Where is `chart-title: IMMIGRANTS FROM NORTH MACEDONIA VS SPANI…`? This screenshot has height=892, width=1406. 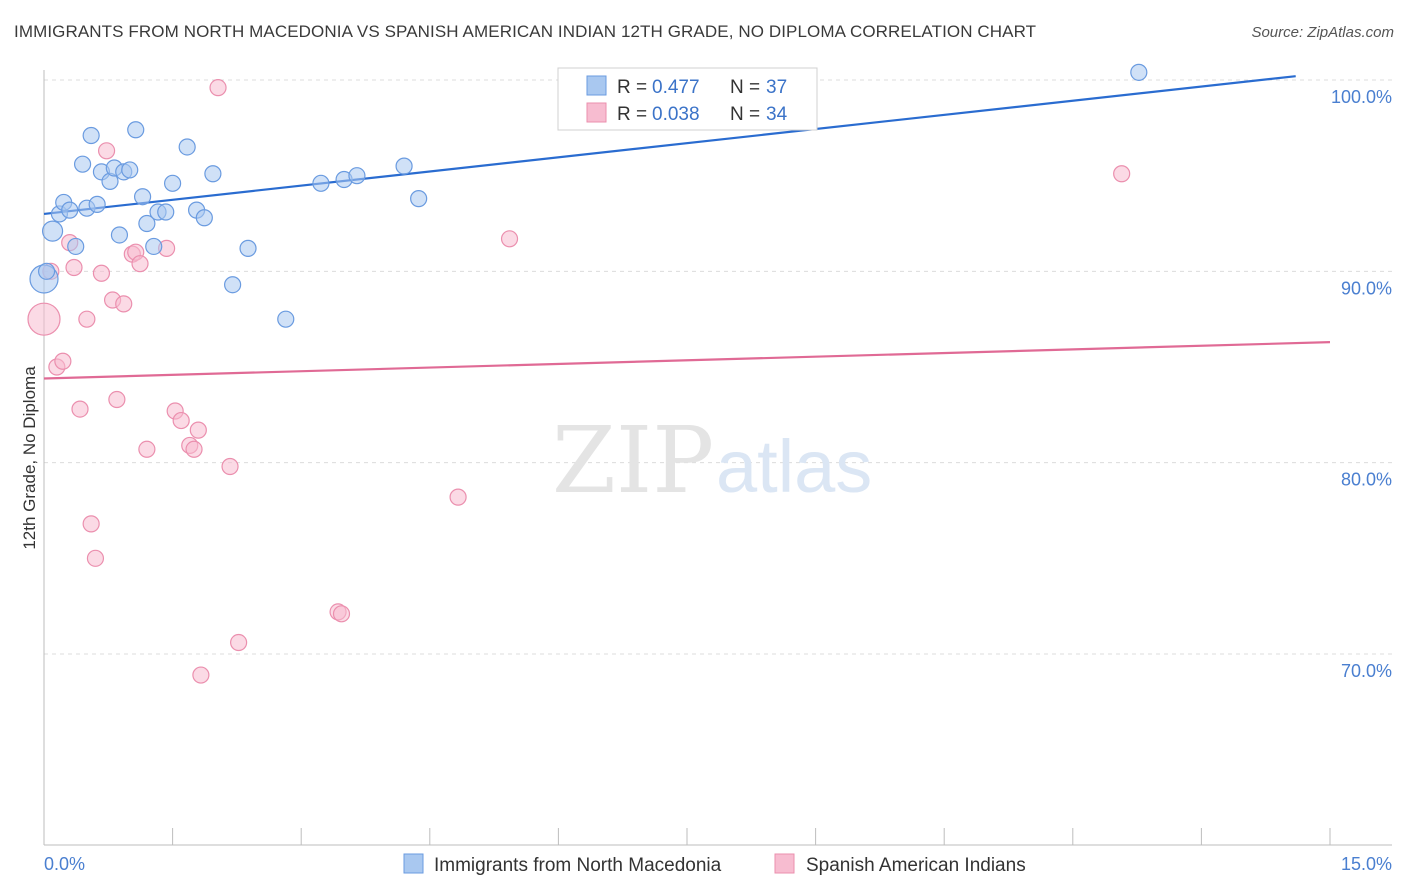 chart-title: IMMIGRANTS FROM NORTH MACEDONIA VS SPANI… is located at coordinates (525, 31).